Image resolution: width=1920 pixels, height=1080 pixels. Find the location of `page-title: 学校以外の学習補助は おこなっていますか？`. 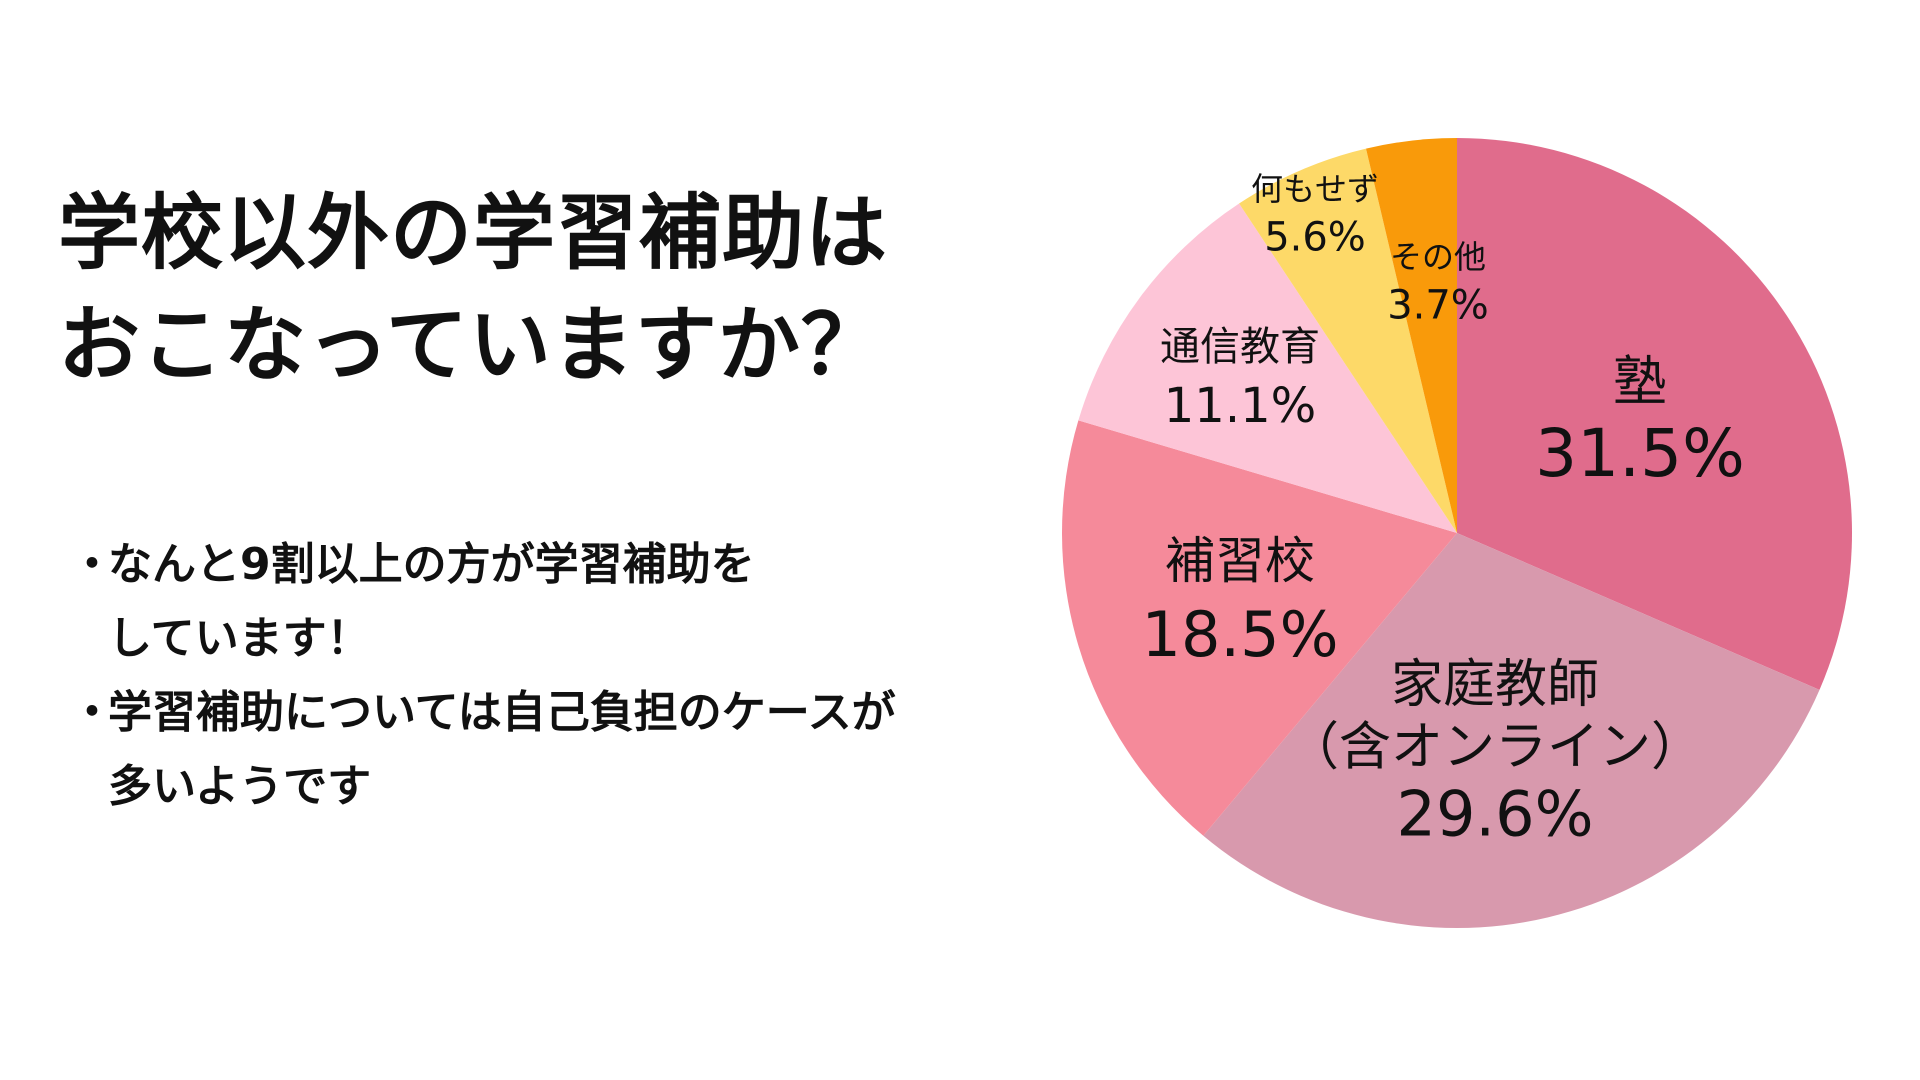

page-title: 学校以外の学習補助は おこなっていますか？ is located at coordinates (558, 290).